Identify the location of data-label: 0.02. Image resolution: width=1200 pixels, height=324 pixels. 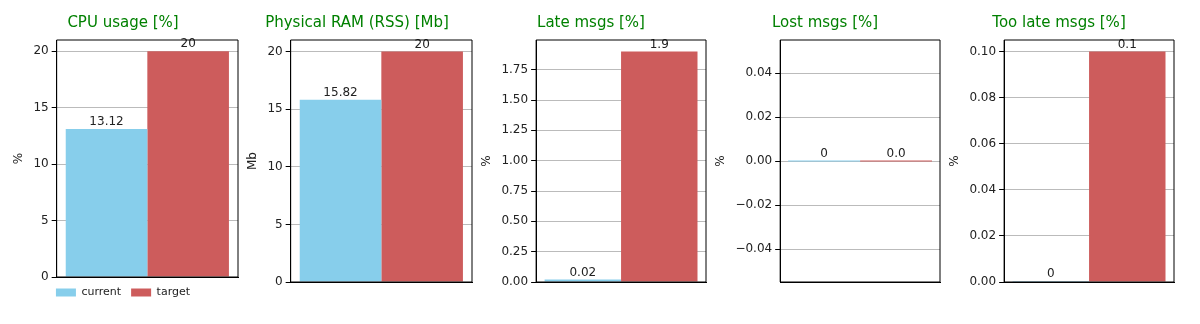
(583, 271).